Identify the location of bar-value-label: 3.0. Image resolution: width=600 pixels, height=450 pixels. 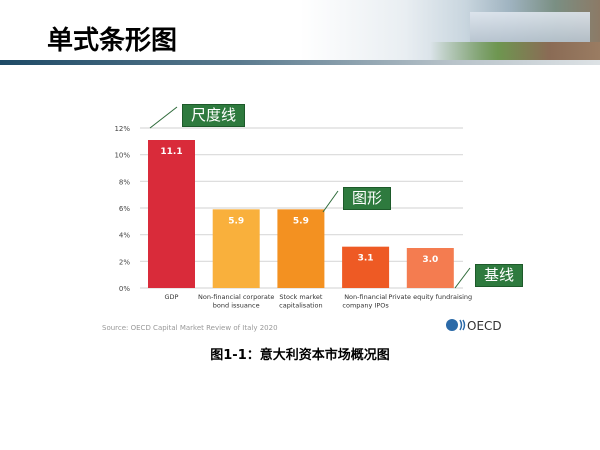
(430, 260).